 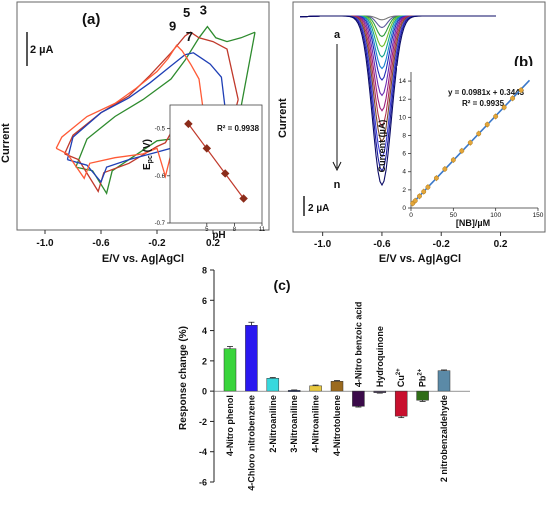 I want to click on panel-a-inset: Epc (V) pH R² = 0.9938 5 8 11 -0.5 -0.6 -0.7, so click(x=204, y=172).